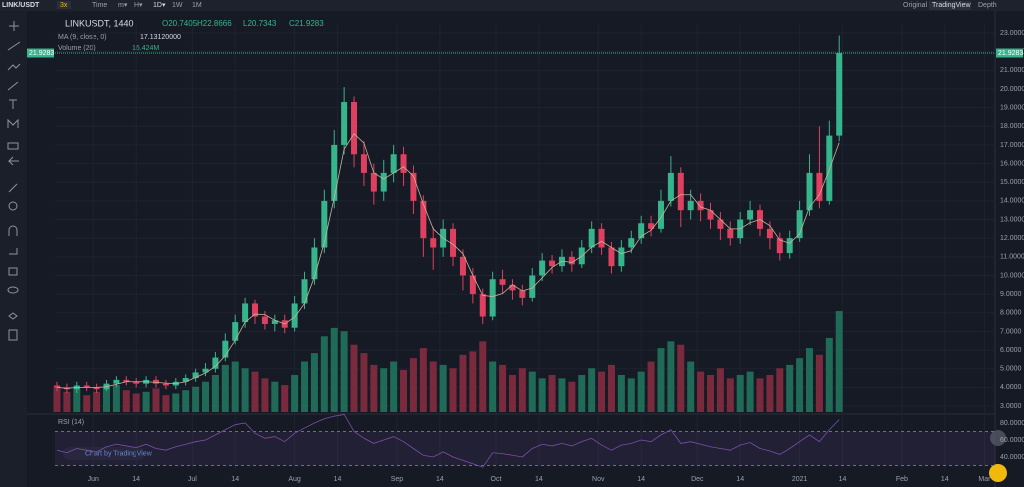 This screenshot has width=1024, height=487. I want to click on chart-title: LINKUSDT, 1440, so click(99, 23).